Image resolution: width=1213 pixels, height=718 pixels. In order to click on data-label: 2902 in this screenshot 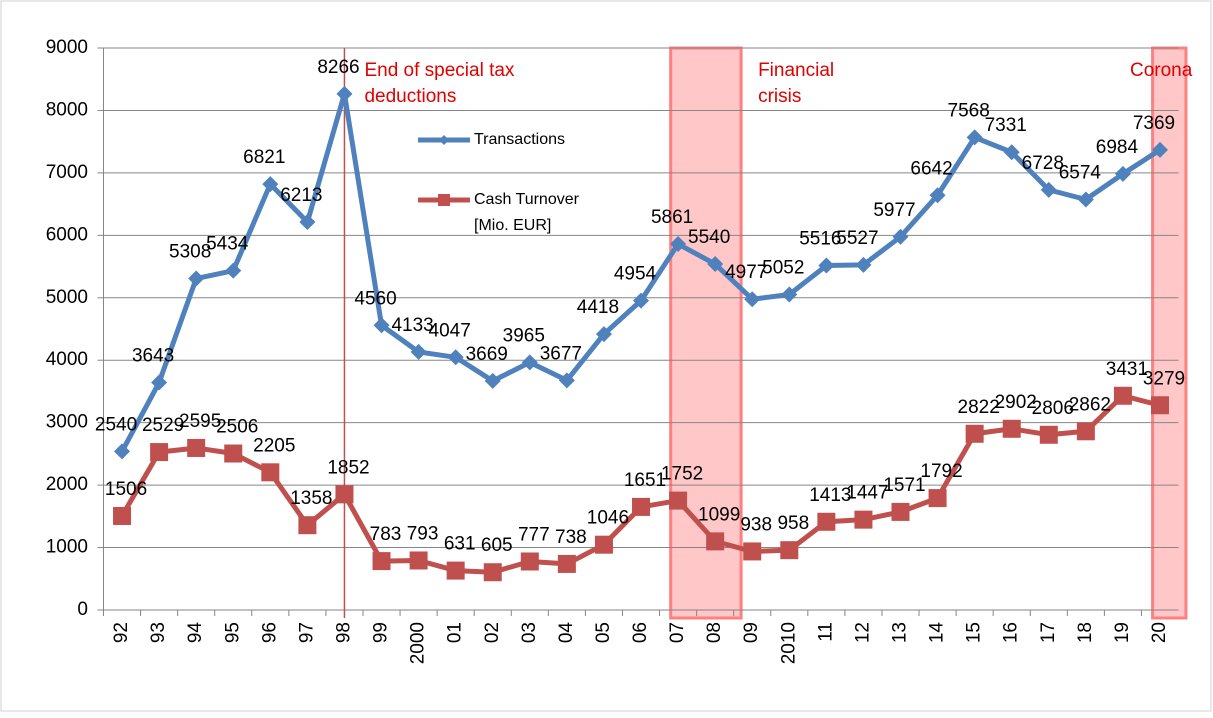, I will do `click(1016, 402)`.